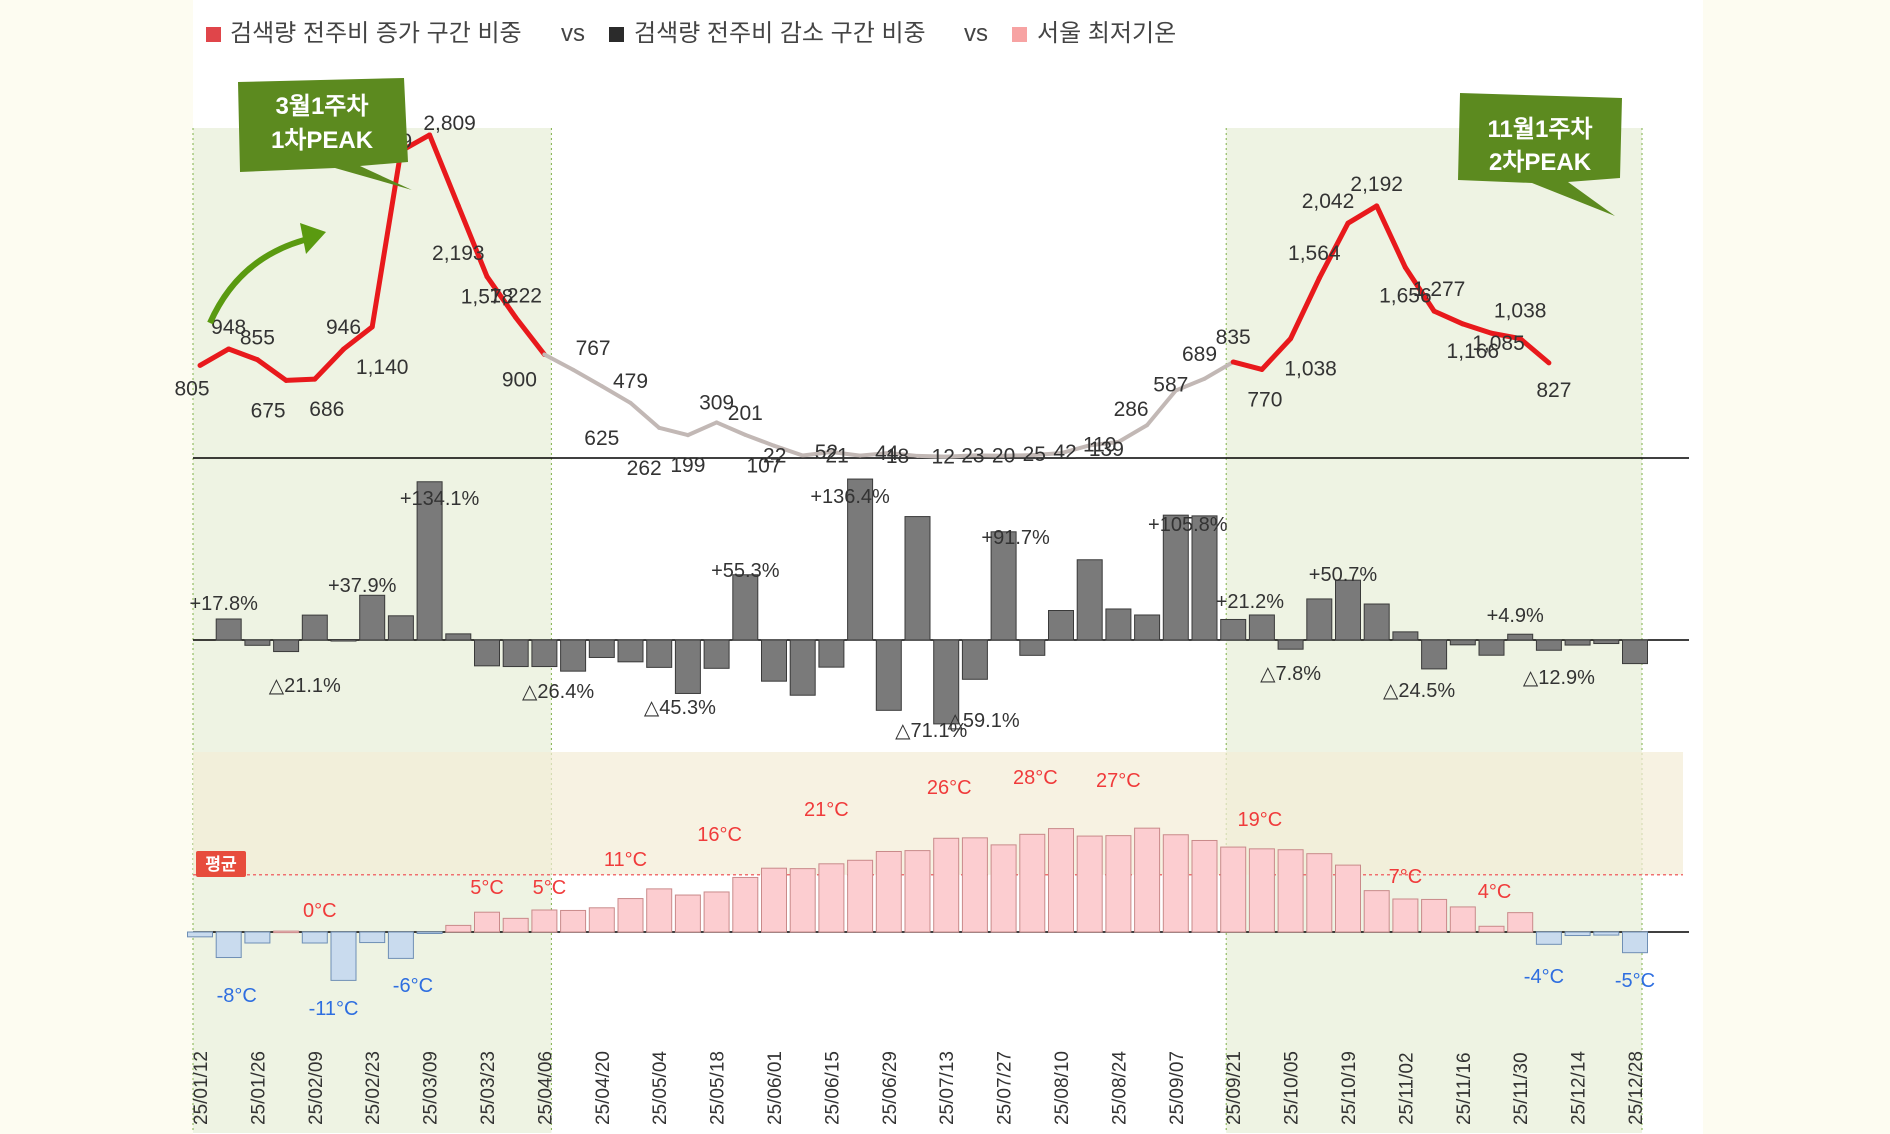 This screenshot has width=1890, height=1134. Describe the element at coordinates (1260, 820) in the screenshot. I see `temp-label-13: 19°C` at that location.